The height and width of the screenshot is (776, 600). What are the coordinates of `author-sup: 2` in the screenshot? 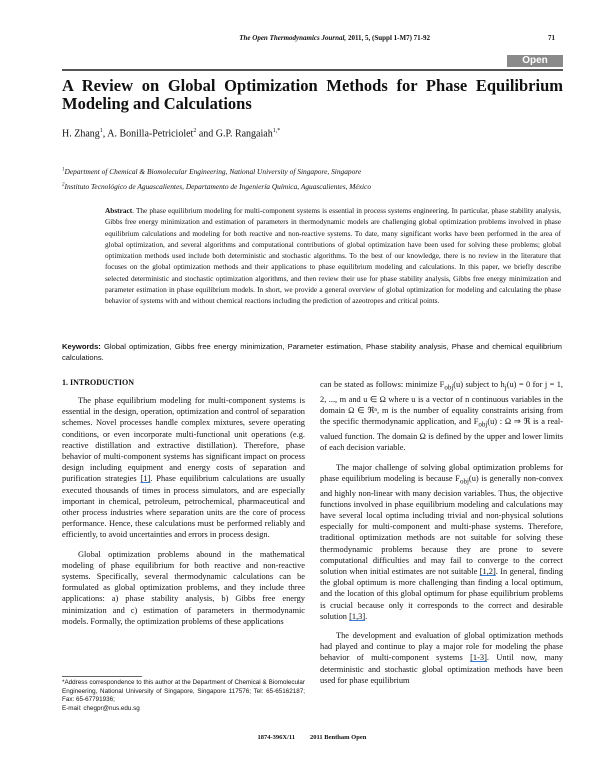 It's located at (195, 131).